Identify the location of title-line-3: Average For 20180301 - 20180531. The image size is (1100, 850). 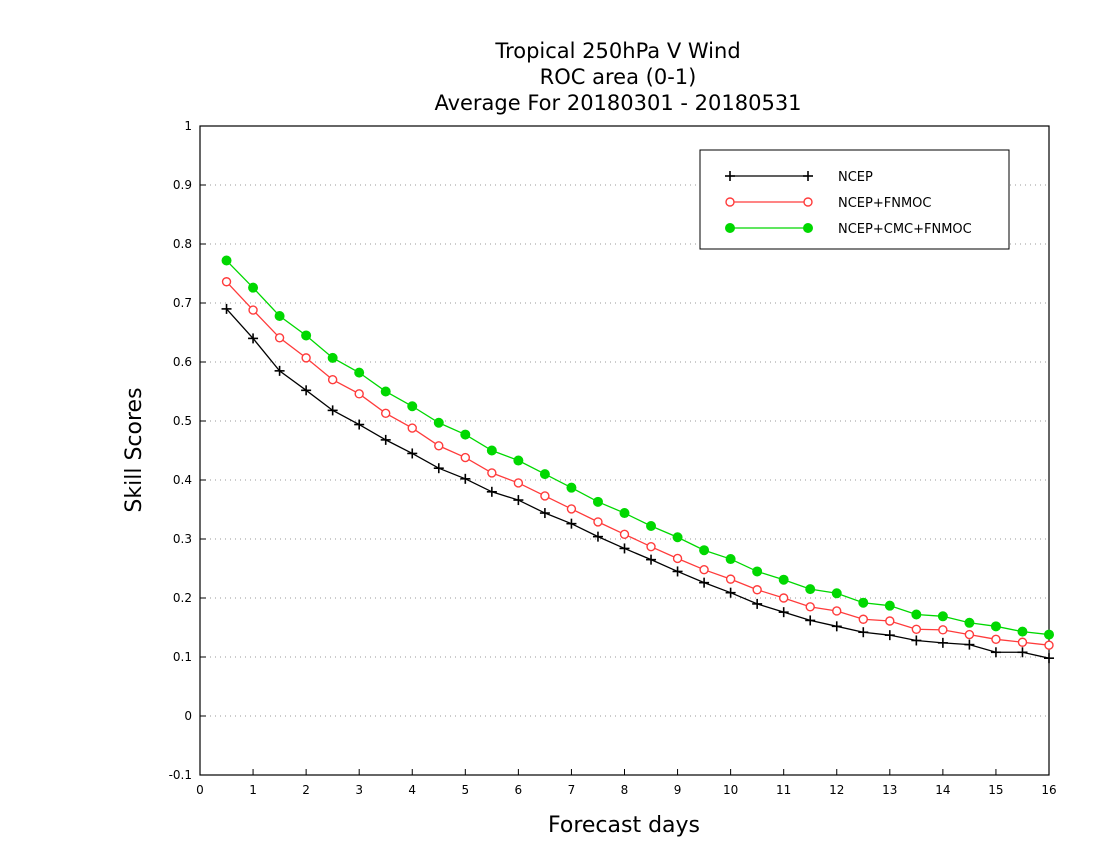
(617, 103).